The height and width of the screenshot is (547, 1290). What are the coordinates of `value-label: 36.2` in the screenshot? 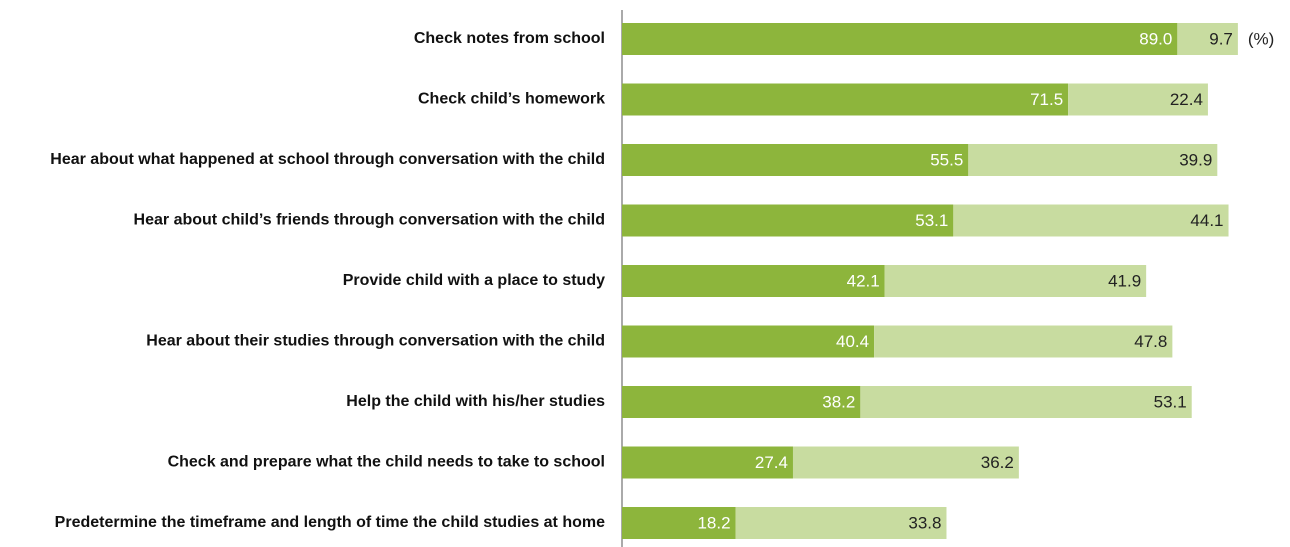 It's located at (997, 462).